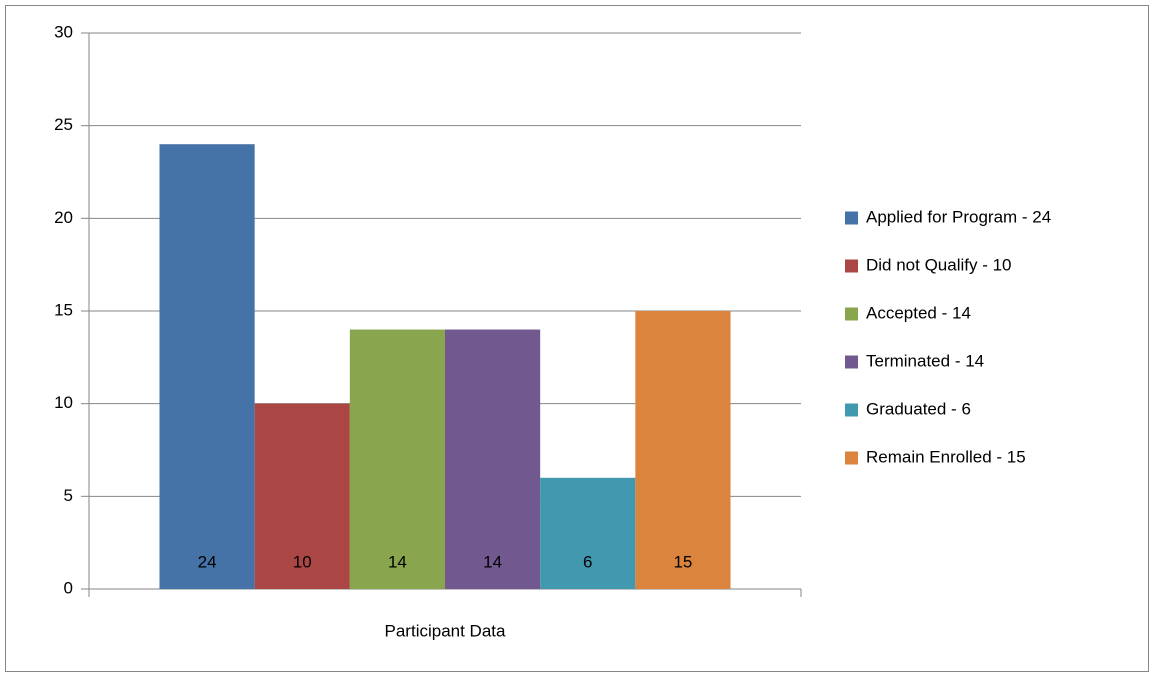 Image resolution: width=1154 pixels, height=677 pixels. What do you see at coordinates (63, 217) in the screenshot?
I see `y-tick-label: 20` at bounding box center [63, 217].